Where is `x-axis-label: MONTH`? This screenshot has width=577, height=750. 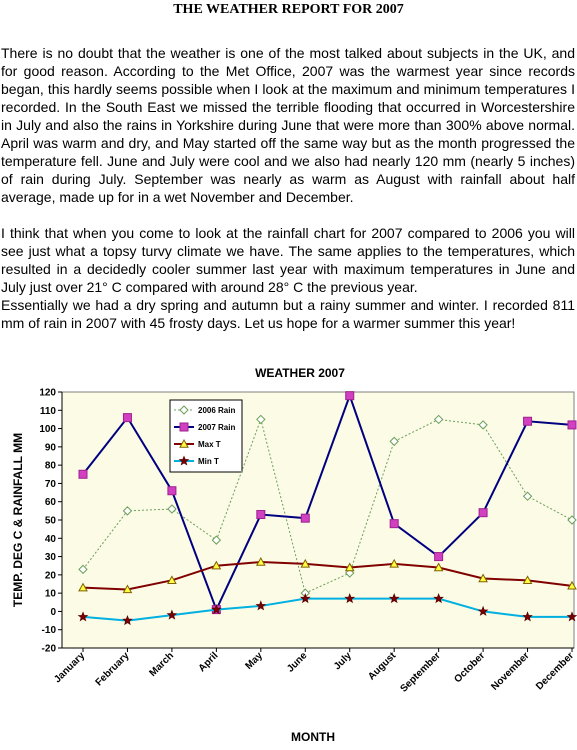
x-axis-label: MONTH is located at coordinates (313, 737).